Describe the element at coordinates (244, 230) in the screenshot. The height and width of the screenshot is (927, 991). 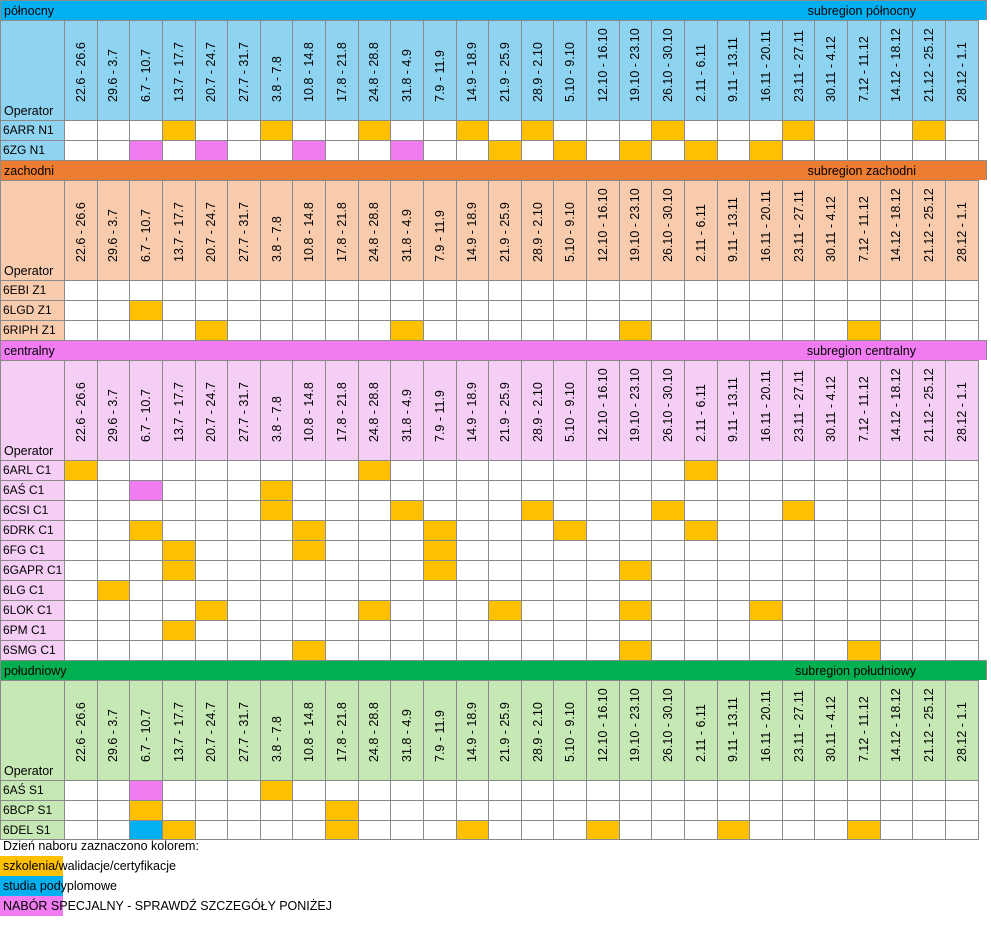
I see `date-header-cell: 27.7 - 31.7` at that location.